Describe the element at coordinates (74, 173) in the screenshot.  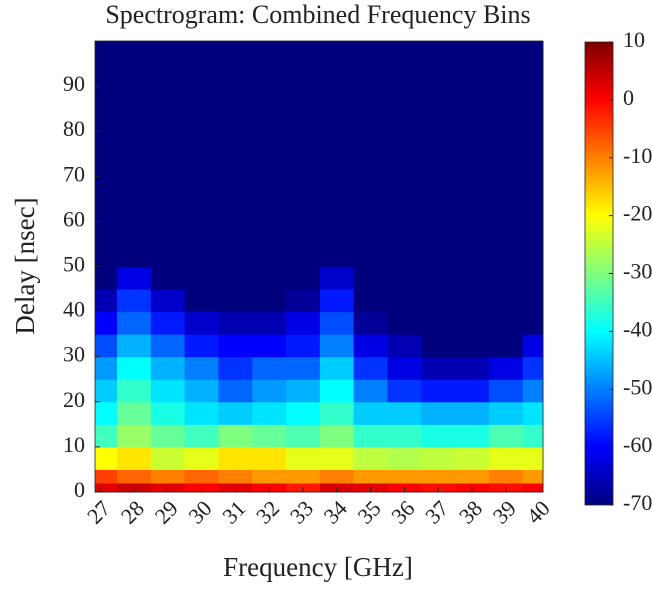
I see `y-tick-label: 70` at that location.